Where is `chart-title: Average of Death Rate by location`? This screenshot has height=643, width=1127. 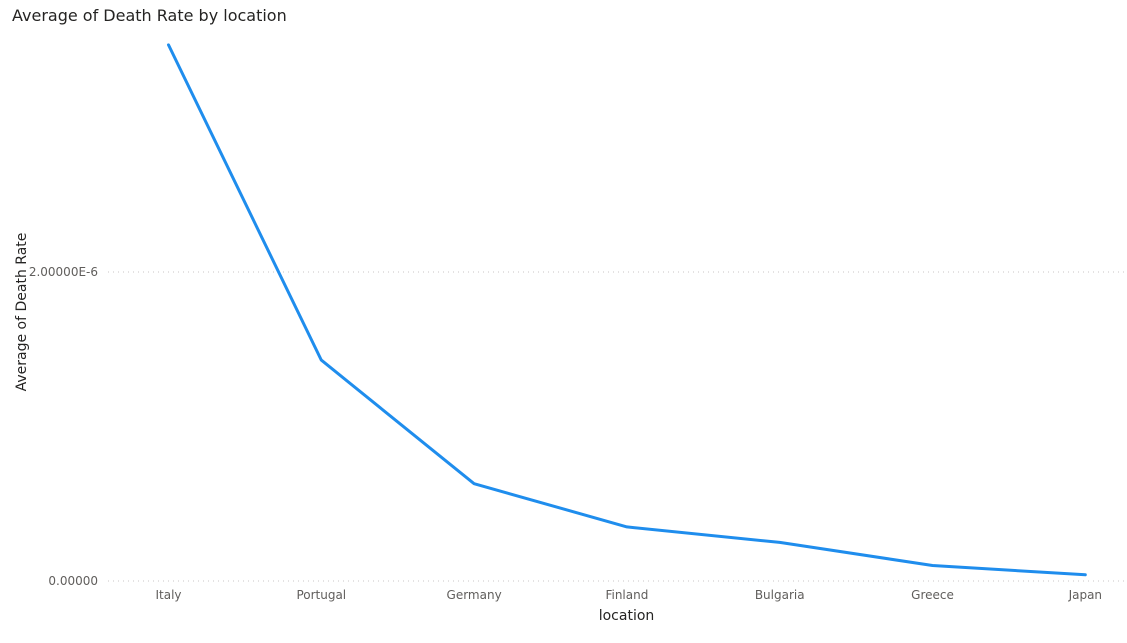
chart-title: Average of Death Rate by location is located at coordinates (149, 15).